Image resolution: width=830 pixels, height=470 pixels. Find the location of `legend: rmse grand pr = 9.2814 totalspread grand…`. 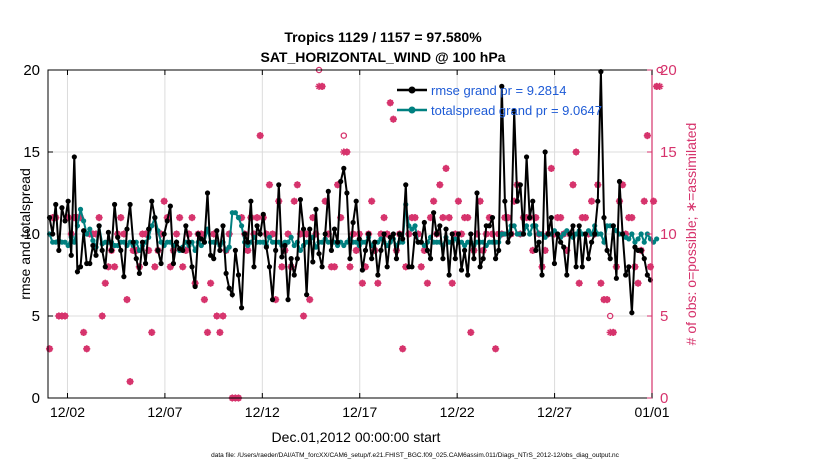

legend: rmse grand pr = 9.2814 totalspread grand… is located at coordinates (499, 100).